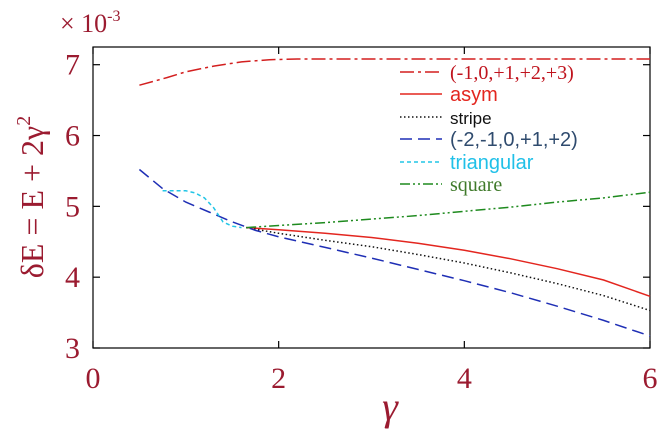  Describe the element at coordinates (72, 65) in the screenshot. I see `y-tick-label: 7` at that location.